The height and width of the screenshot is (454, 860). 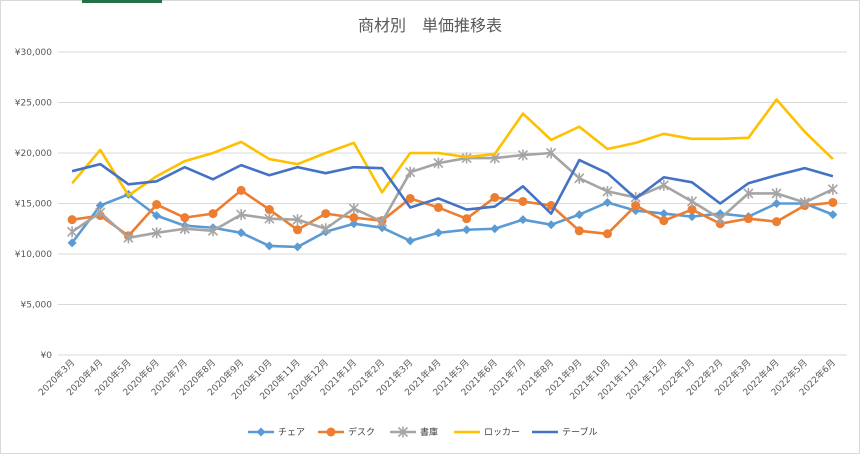 What do you see at coordinates (33, 255) in the screenshot?
I see `y-tick-label: ¥10,000` at bounding box center [33, 255].